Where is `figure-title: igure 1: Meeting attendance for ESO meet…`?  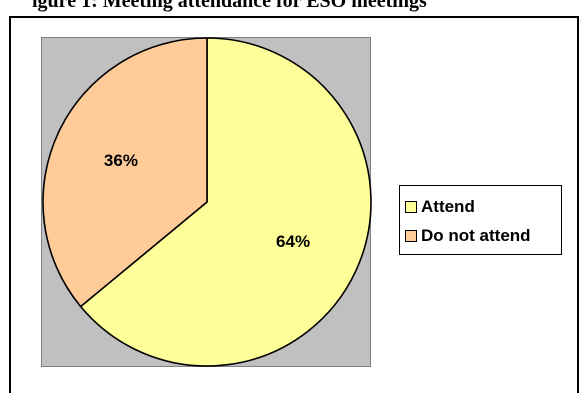 figure-title: igure 1: Meeting attendance for ESO meet… is located at coordinates (229, 6).